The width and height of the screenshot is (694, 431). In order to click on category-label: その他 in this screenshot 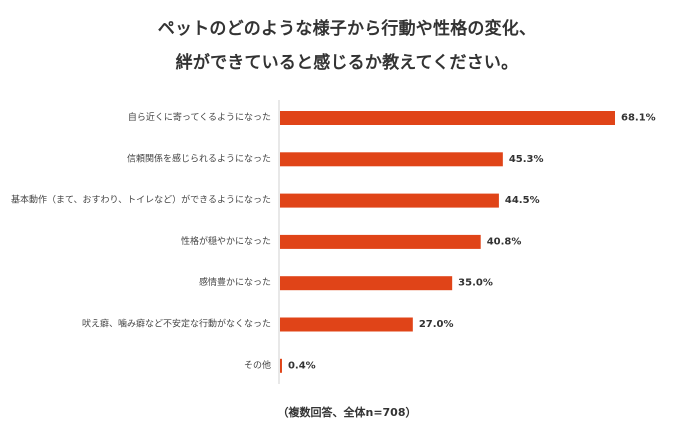, I will do `click(257, 365)`.